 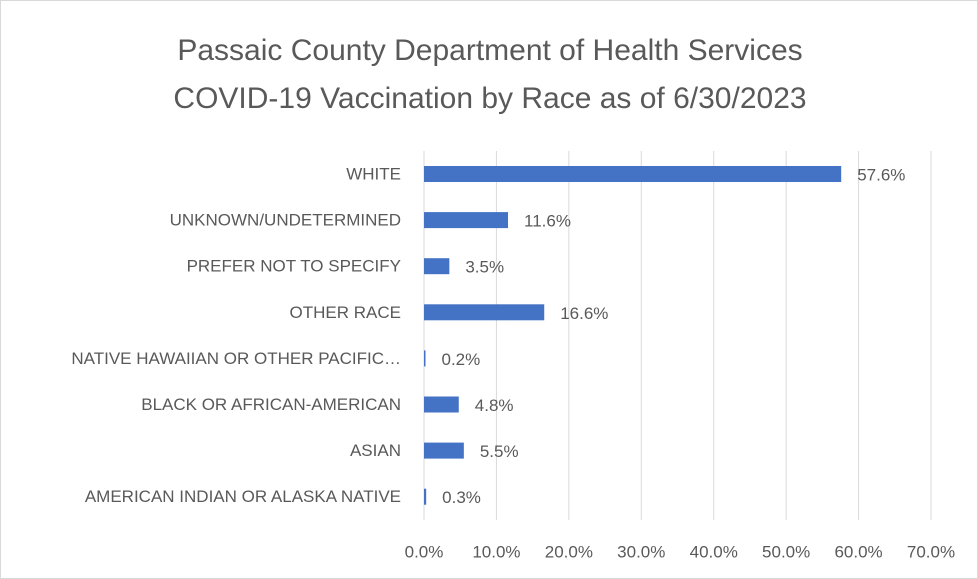 What do you see at coordinates (786, 551) in the screenshot?
I see `x-tick-label: 50.0%` at bounding box center [786, 551].